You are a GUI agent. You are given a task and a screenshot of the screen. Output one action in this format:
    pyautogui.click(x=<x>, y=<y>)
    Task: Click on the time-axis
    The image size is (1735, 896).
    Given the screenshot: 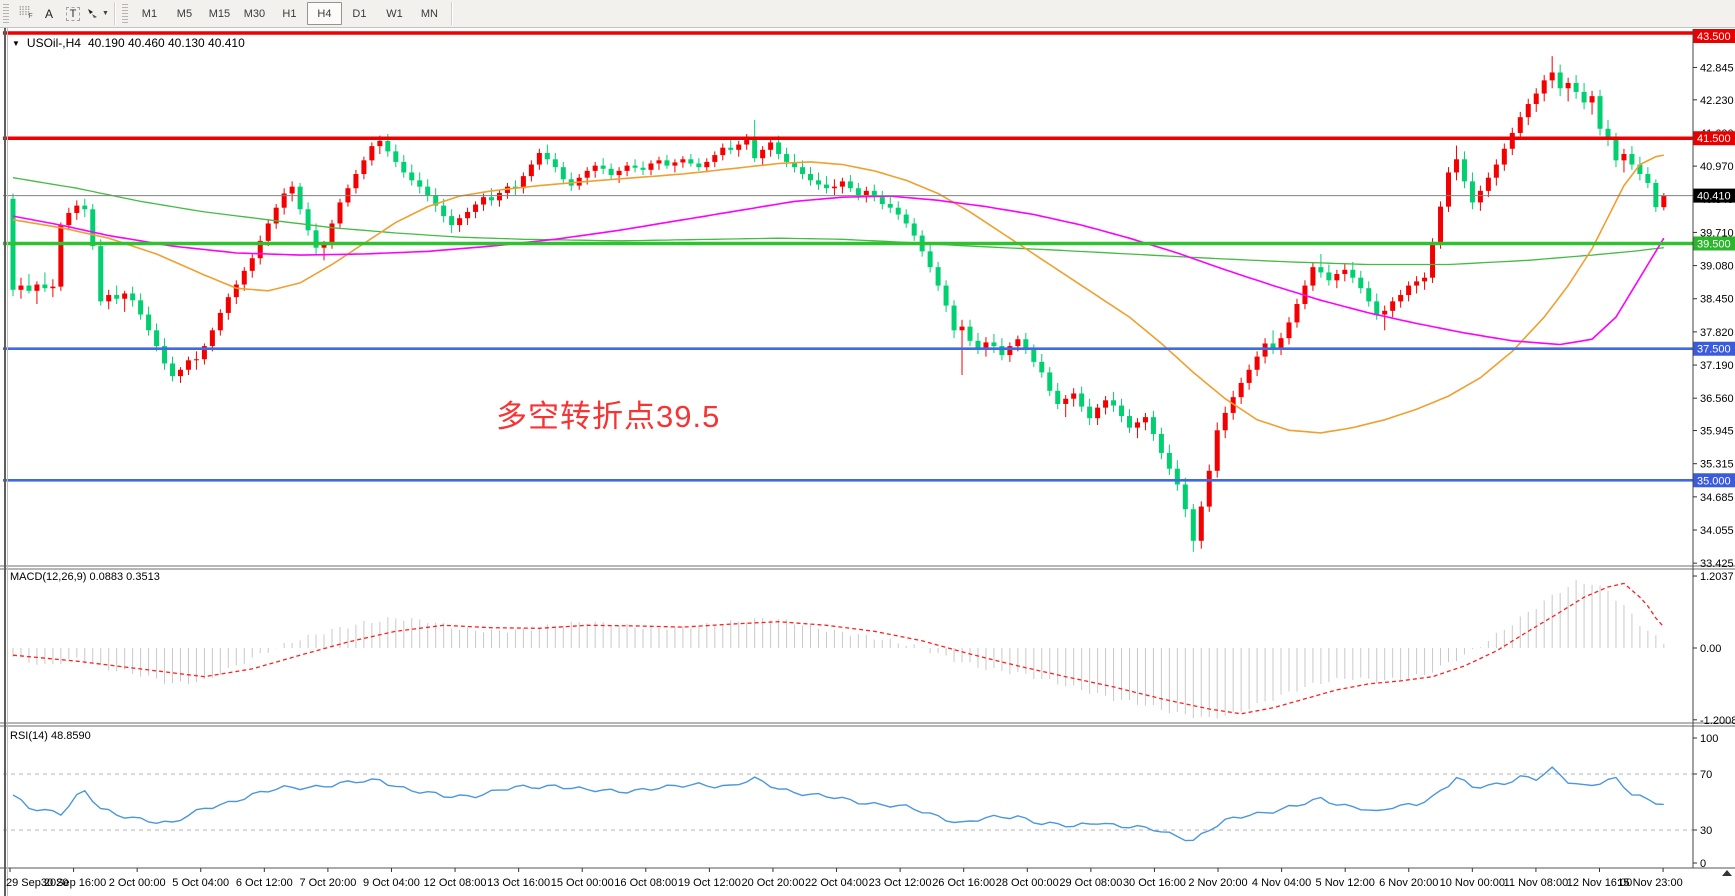 What is the action you would take?
    pyautogui.click(x=867, y=882)
    